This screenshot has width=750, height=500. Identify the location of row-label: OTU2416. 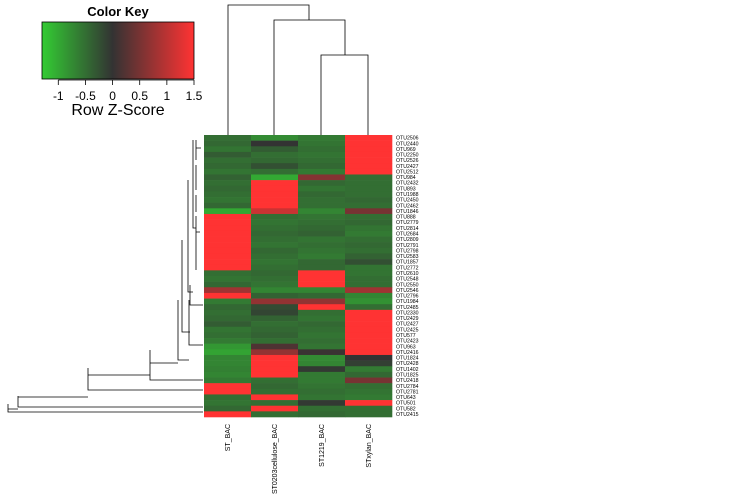
(407, 353).